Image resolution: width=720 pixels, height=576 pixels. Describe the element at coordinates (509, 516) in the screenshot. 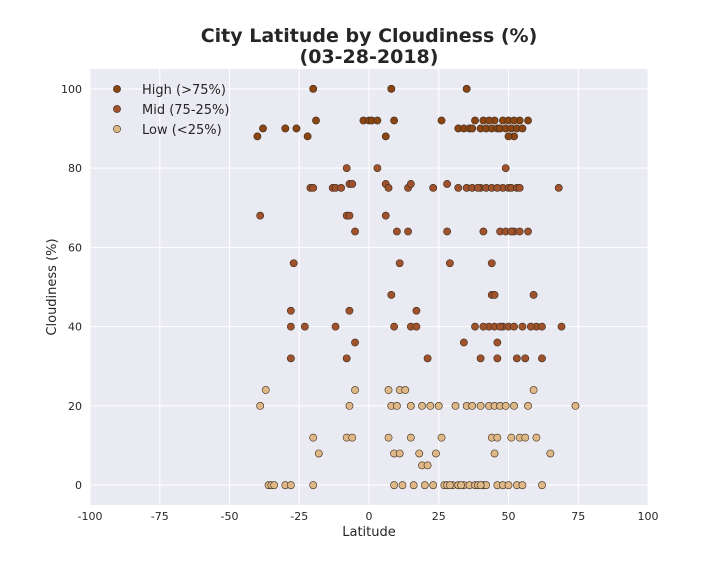

I see `x-tick-label: 50` at that location.